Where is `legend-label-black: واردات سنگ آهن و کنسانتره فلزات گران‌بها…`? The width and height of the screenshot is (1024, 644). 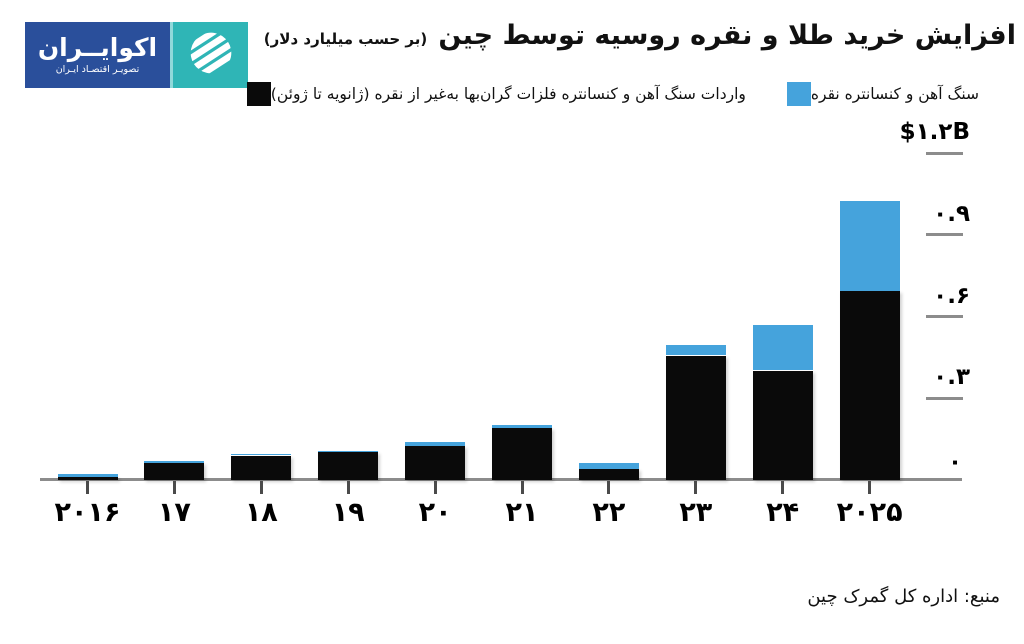
legend-label-black: واردات سنگ آهن و کنسانتره فلزات گران‌بها… is located at coordinates (508, 94).